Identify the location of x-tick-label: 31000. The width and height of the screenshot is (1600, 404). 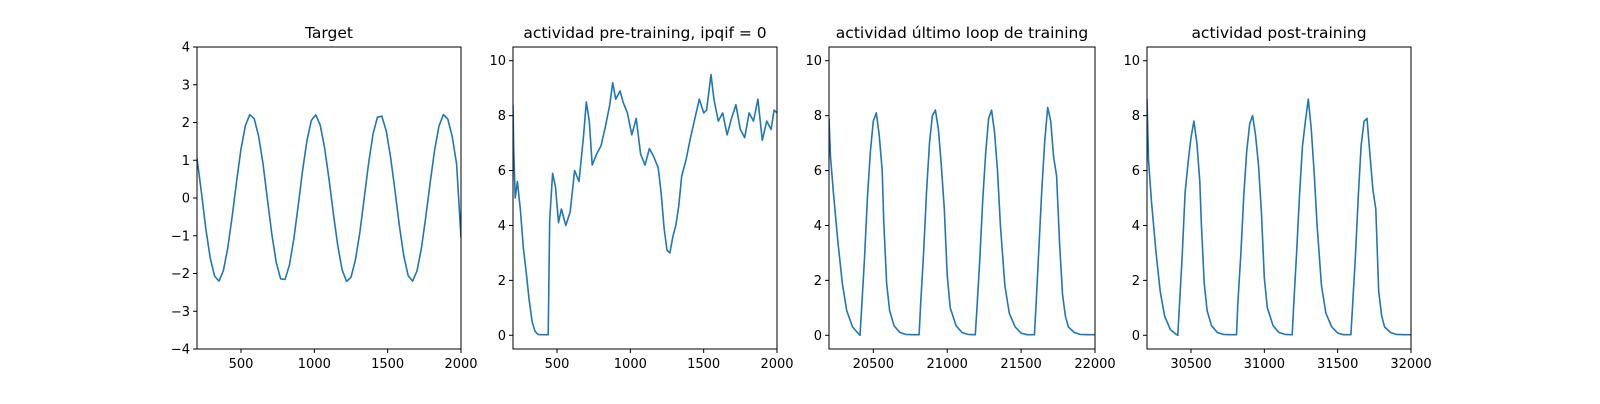
(1264, 364).